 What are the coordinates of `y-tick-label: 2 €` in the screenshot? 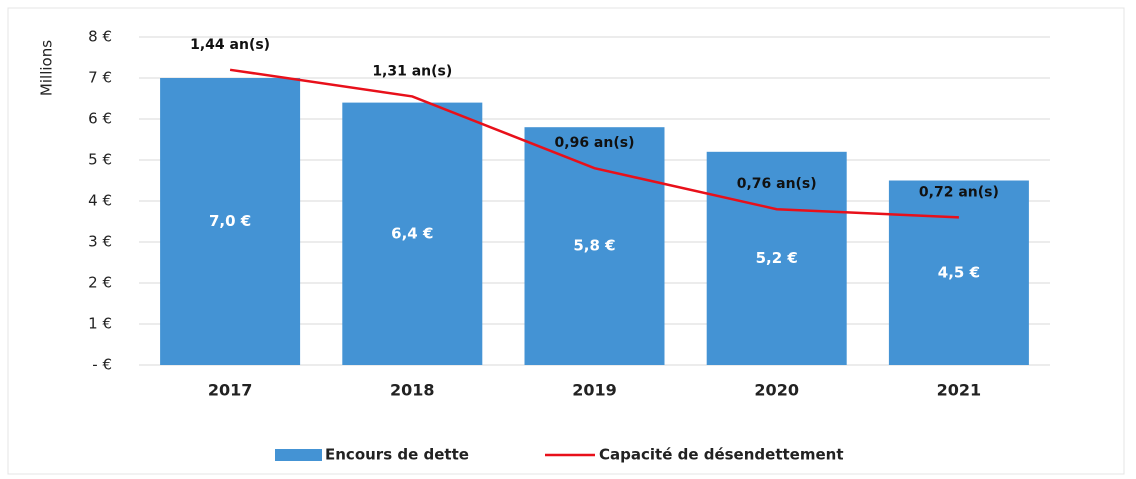 It's located at (100, 283).